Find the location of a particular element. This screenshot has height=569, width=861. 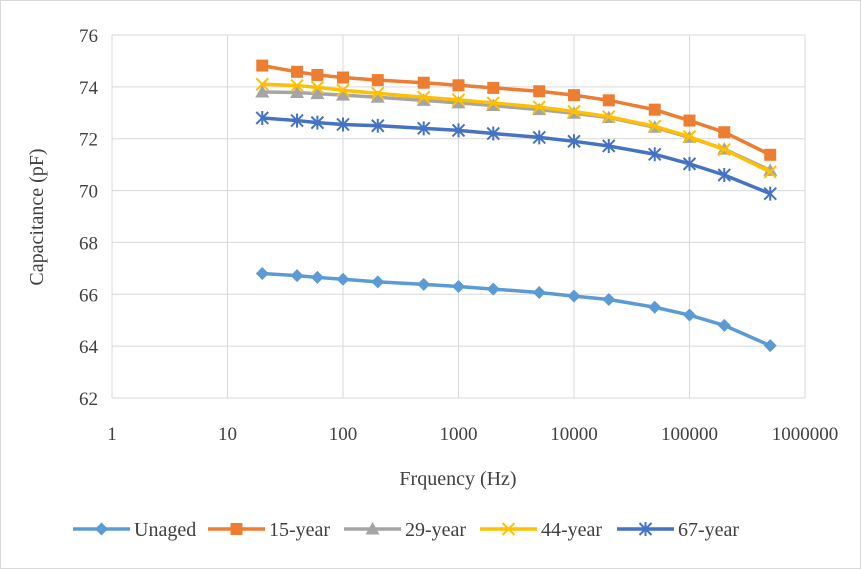

legend: Unaged 15-year 29-year 44-year 67-year is located at coordinates (406, 530).